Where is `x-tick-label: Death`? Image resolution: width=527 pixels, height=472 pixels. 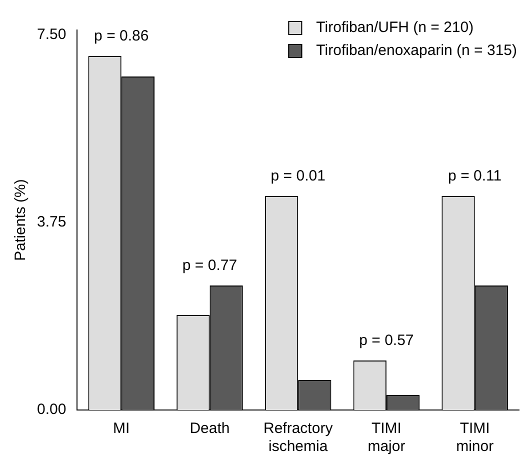 x-tick-label: Death is located at coordinates (210, 429).